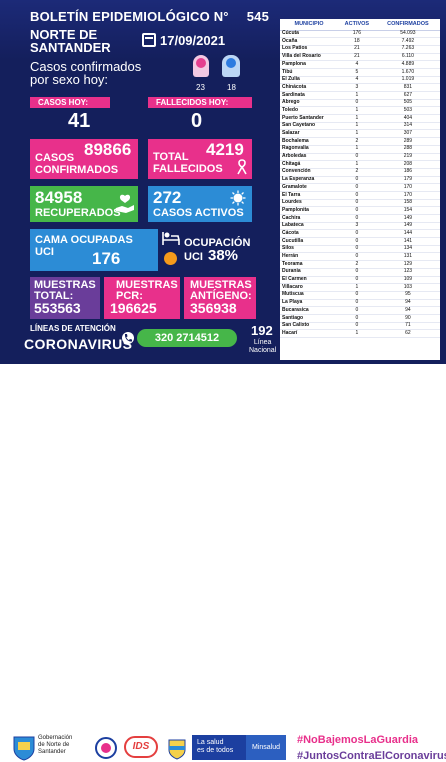  What do you see at coordinates (52, 752) in the screenshot?
I see `gov-line-3: Santander` at bounding box center [52, 752].